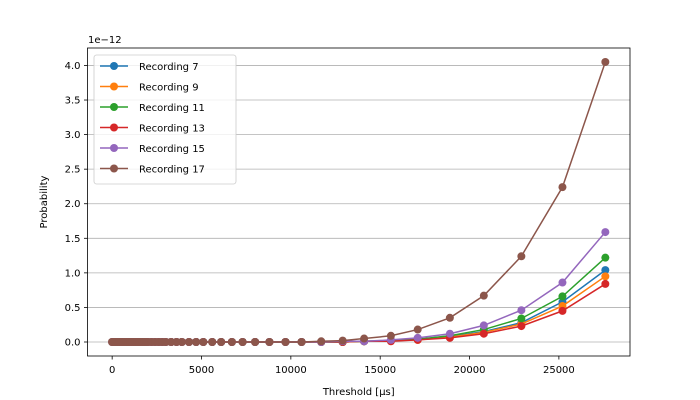  I want to click on y-tick-label: 2.0, so click(73, 204).